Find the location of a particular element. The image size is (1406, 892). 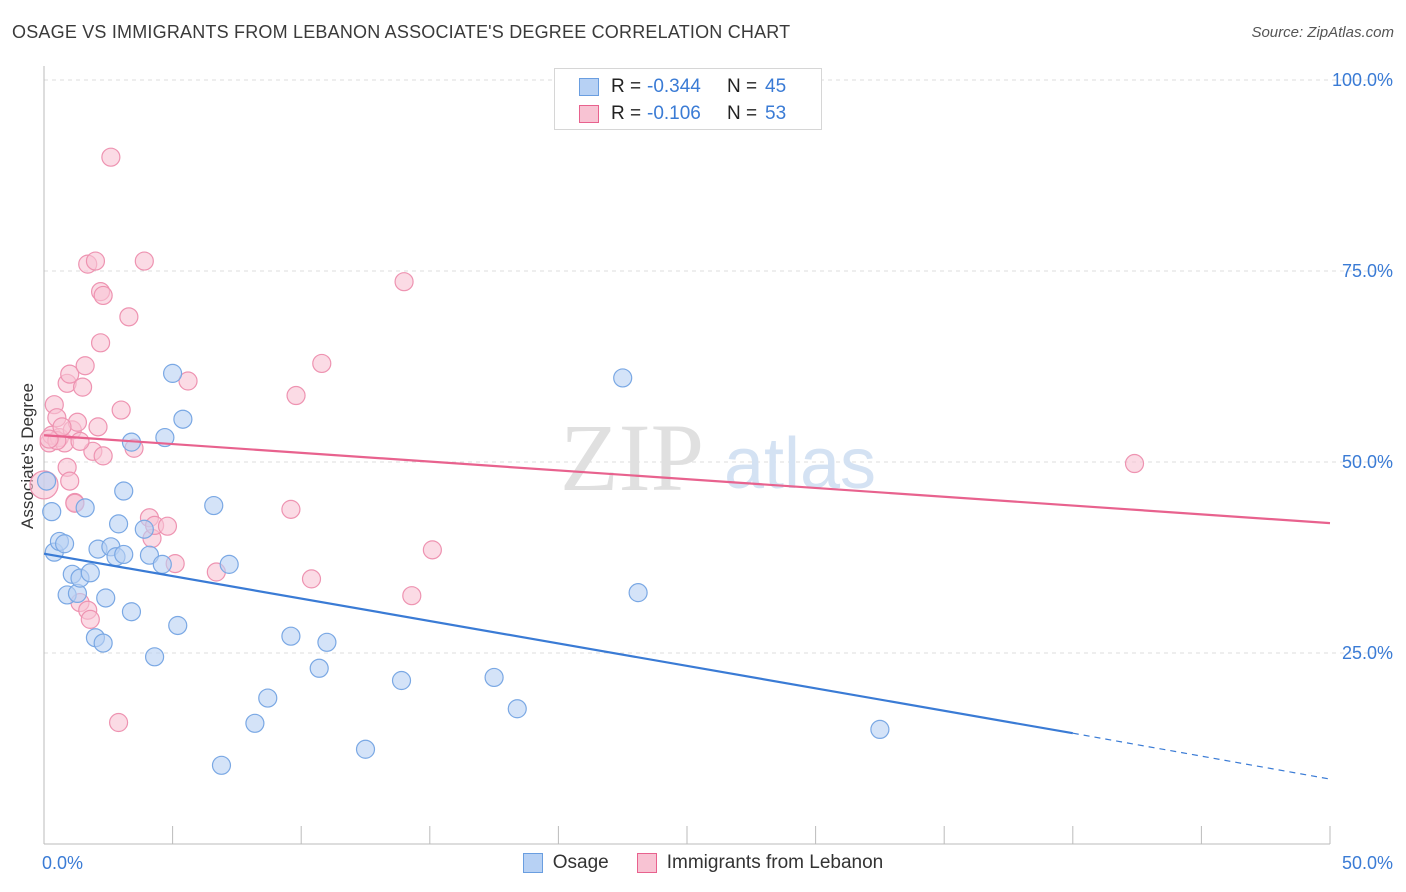

legend-r-value: -0.106 is located at coordinates (674, 113).